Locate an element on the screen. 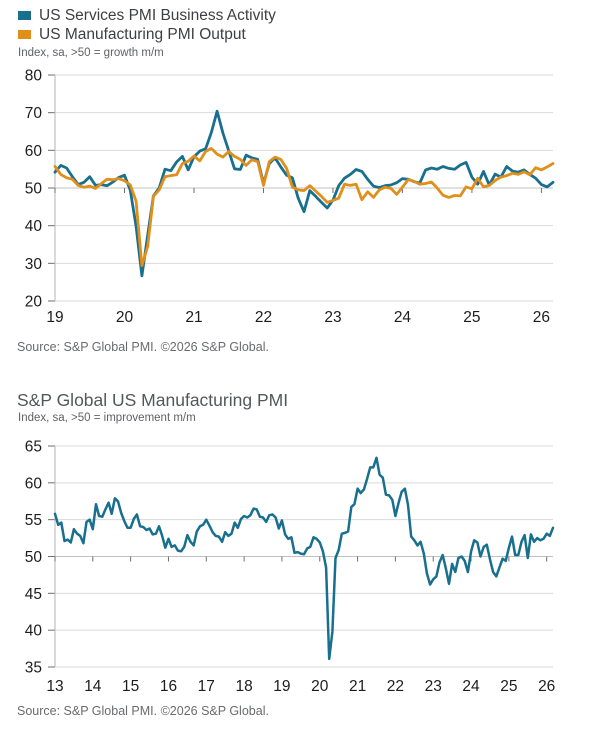 The height and width of the screenshot is (733, 607). chart1-subtitle: Index, sa, >50 = growth m/m is located at coordinates (91, 53).